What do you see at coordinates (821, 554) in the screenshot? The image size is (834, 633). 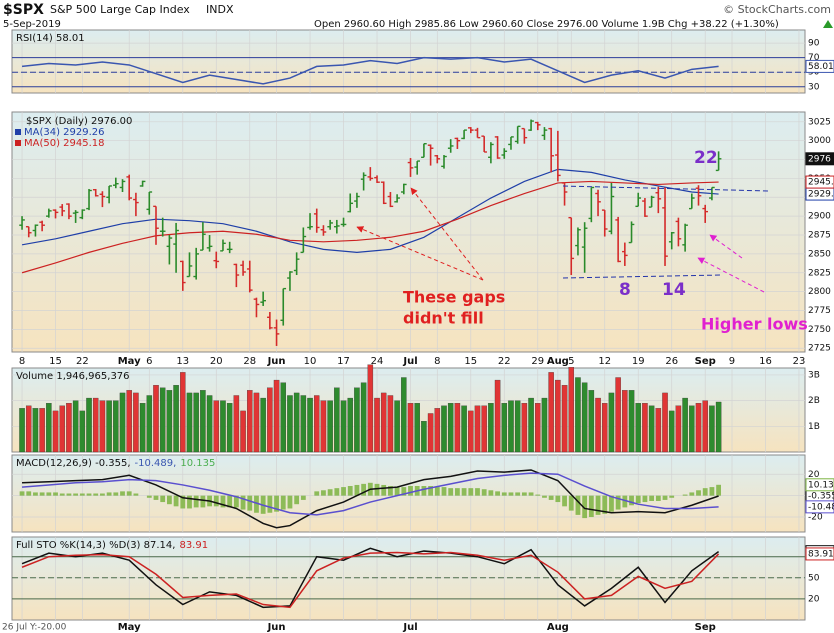 I see `value-badge-label: 83.91` at bounding box center [821, 554].